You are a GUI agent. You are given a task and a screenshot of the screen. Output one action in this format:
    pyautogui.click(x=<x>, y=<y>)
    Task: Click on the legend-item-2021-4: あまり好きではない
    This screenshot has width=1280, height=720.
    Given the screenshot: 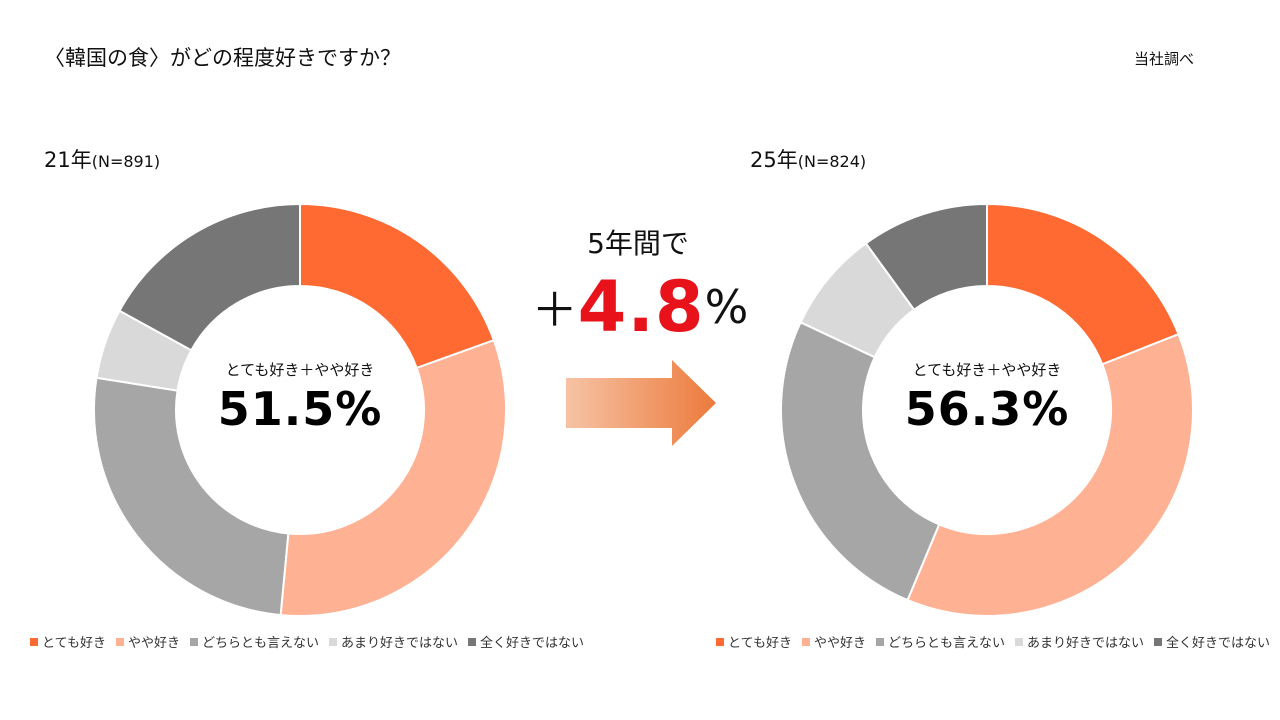 What is the action you would take?
    pyautogui.click(x=393, y=641)
    